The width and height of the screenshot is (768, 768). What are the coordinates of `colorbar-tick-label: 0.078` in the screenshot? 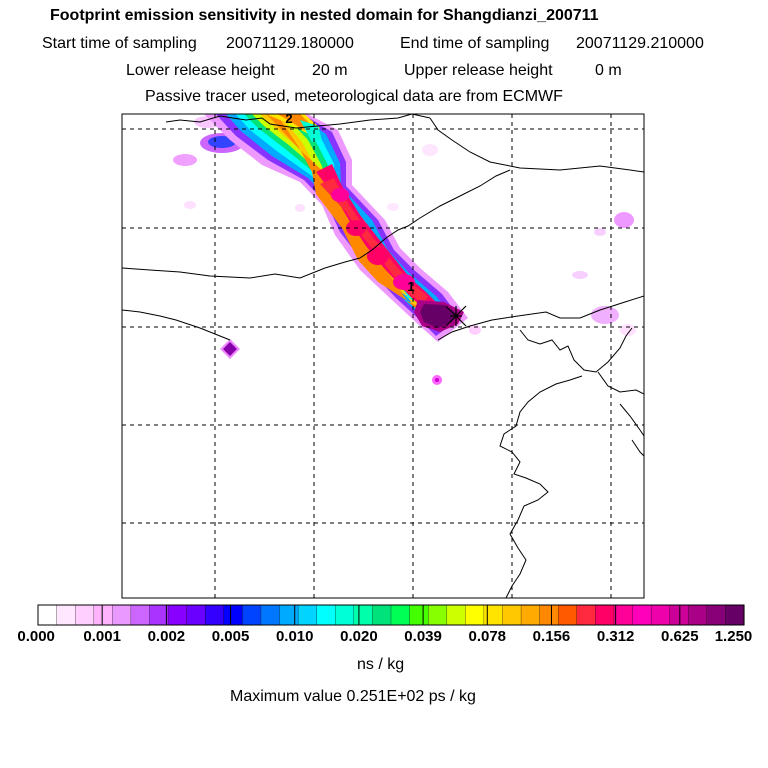 It's located at (487, 636).